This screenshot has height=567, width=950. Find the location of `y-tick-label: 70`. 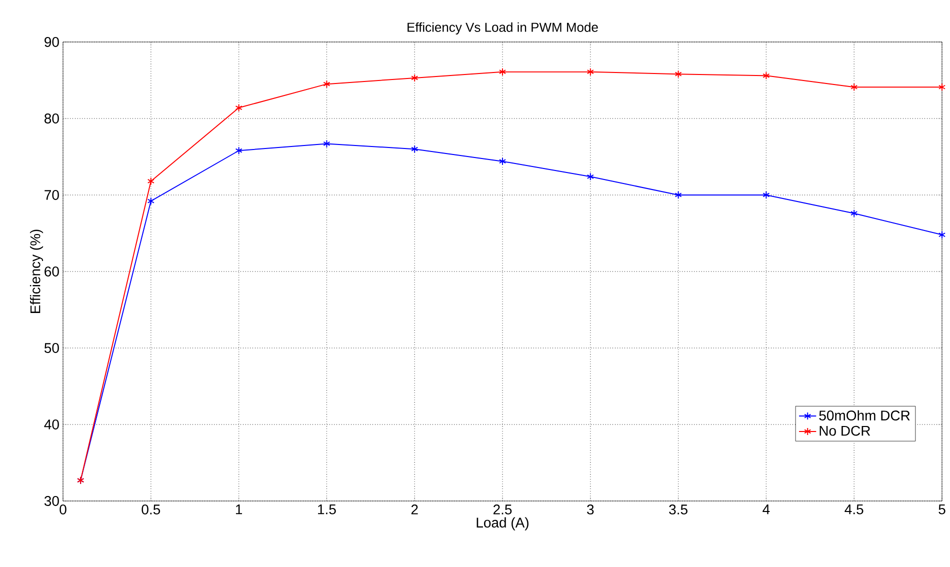

y-tick-label: 70 is located at coordinates (51, 195).